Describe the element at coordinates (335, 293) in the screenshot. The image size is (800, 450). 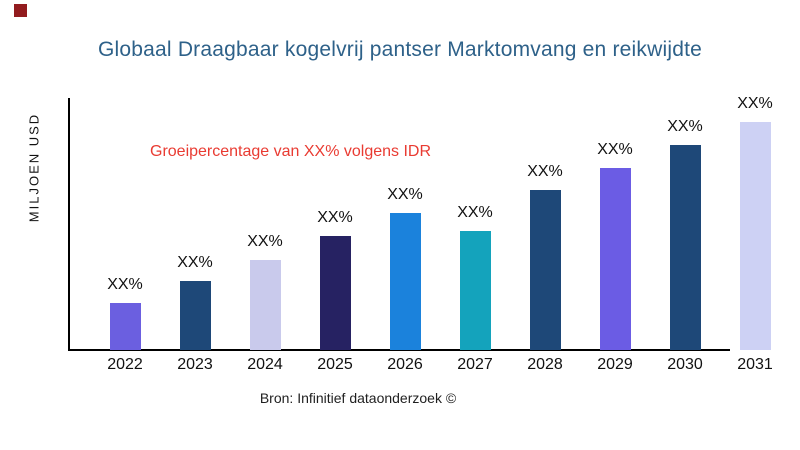
I see `bar-2025` at that location.